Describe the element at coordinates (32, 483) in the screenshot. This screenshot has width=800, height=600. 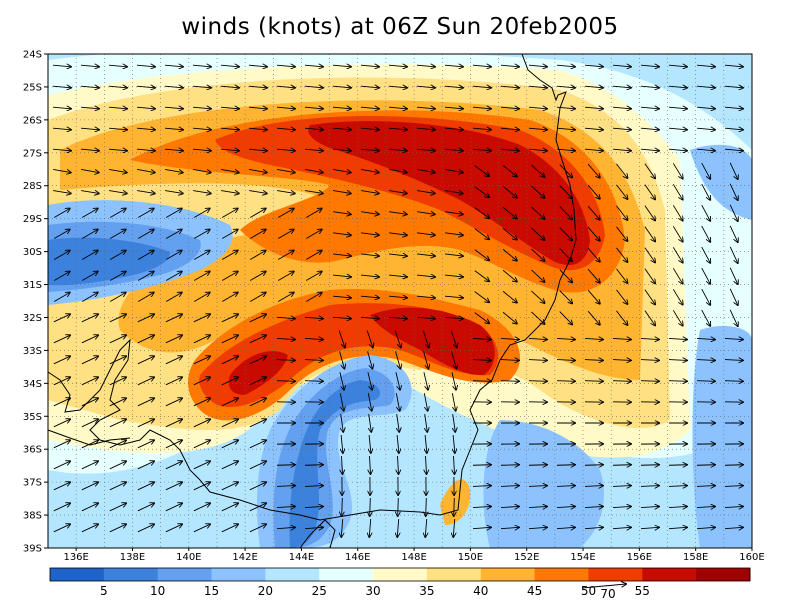
I see `latitude-label: 37S` at that location.